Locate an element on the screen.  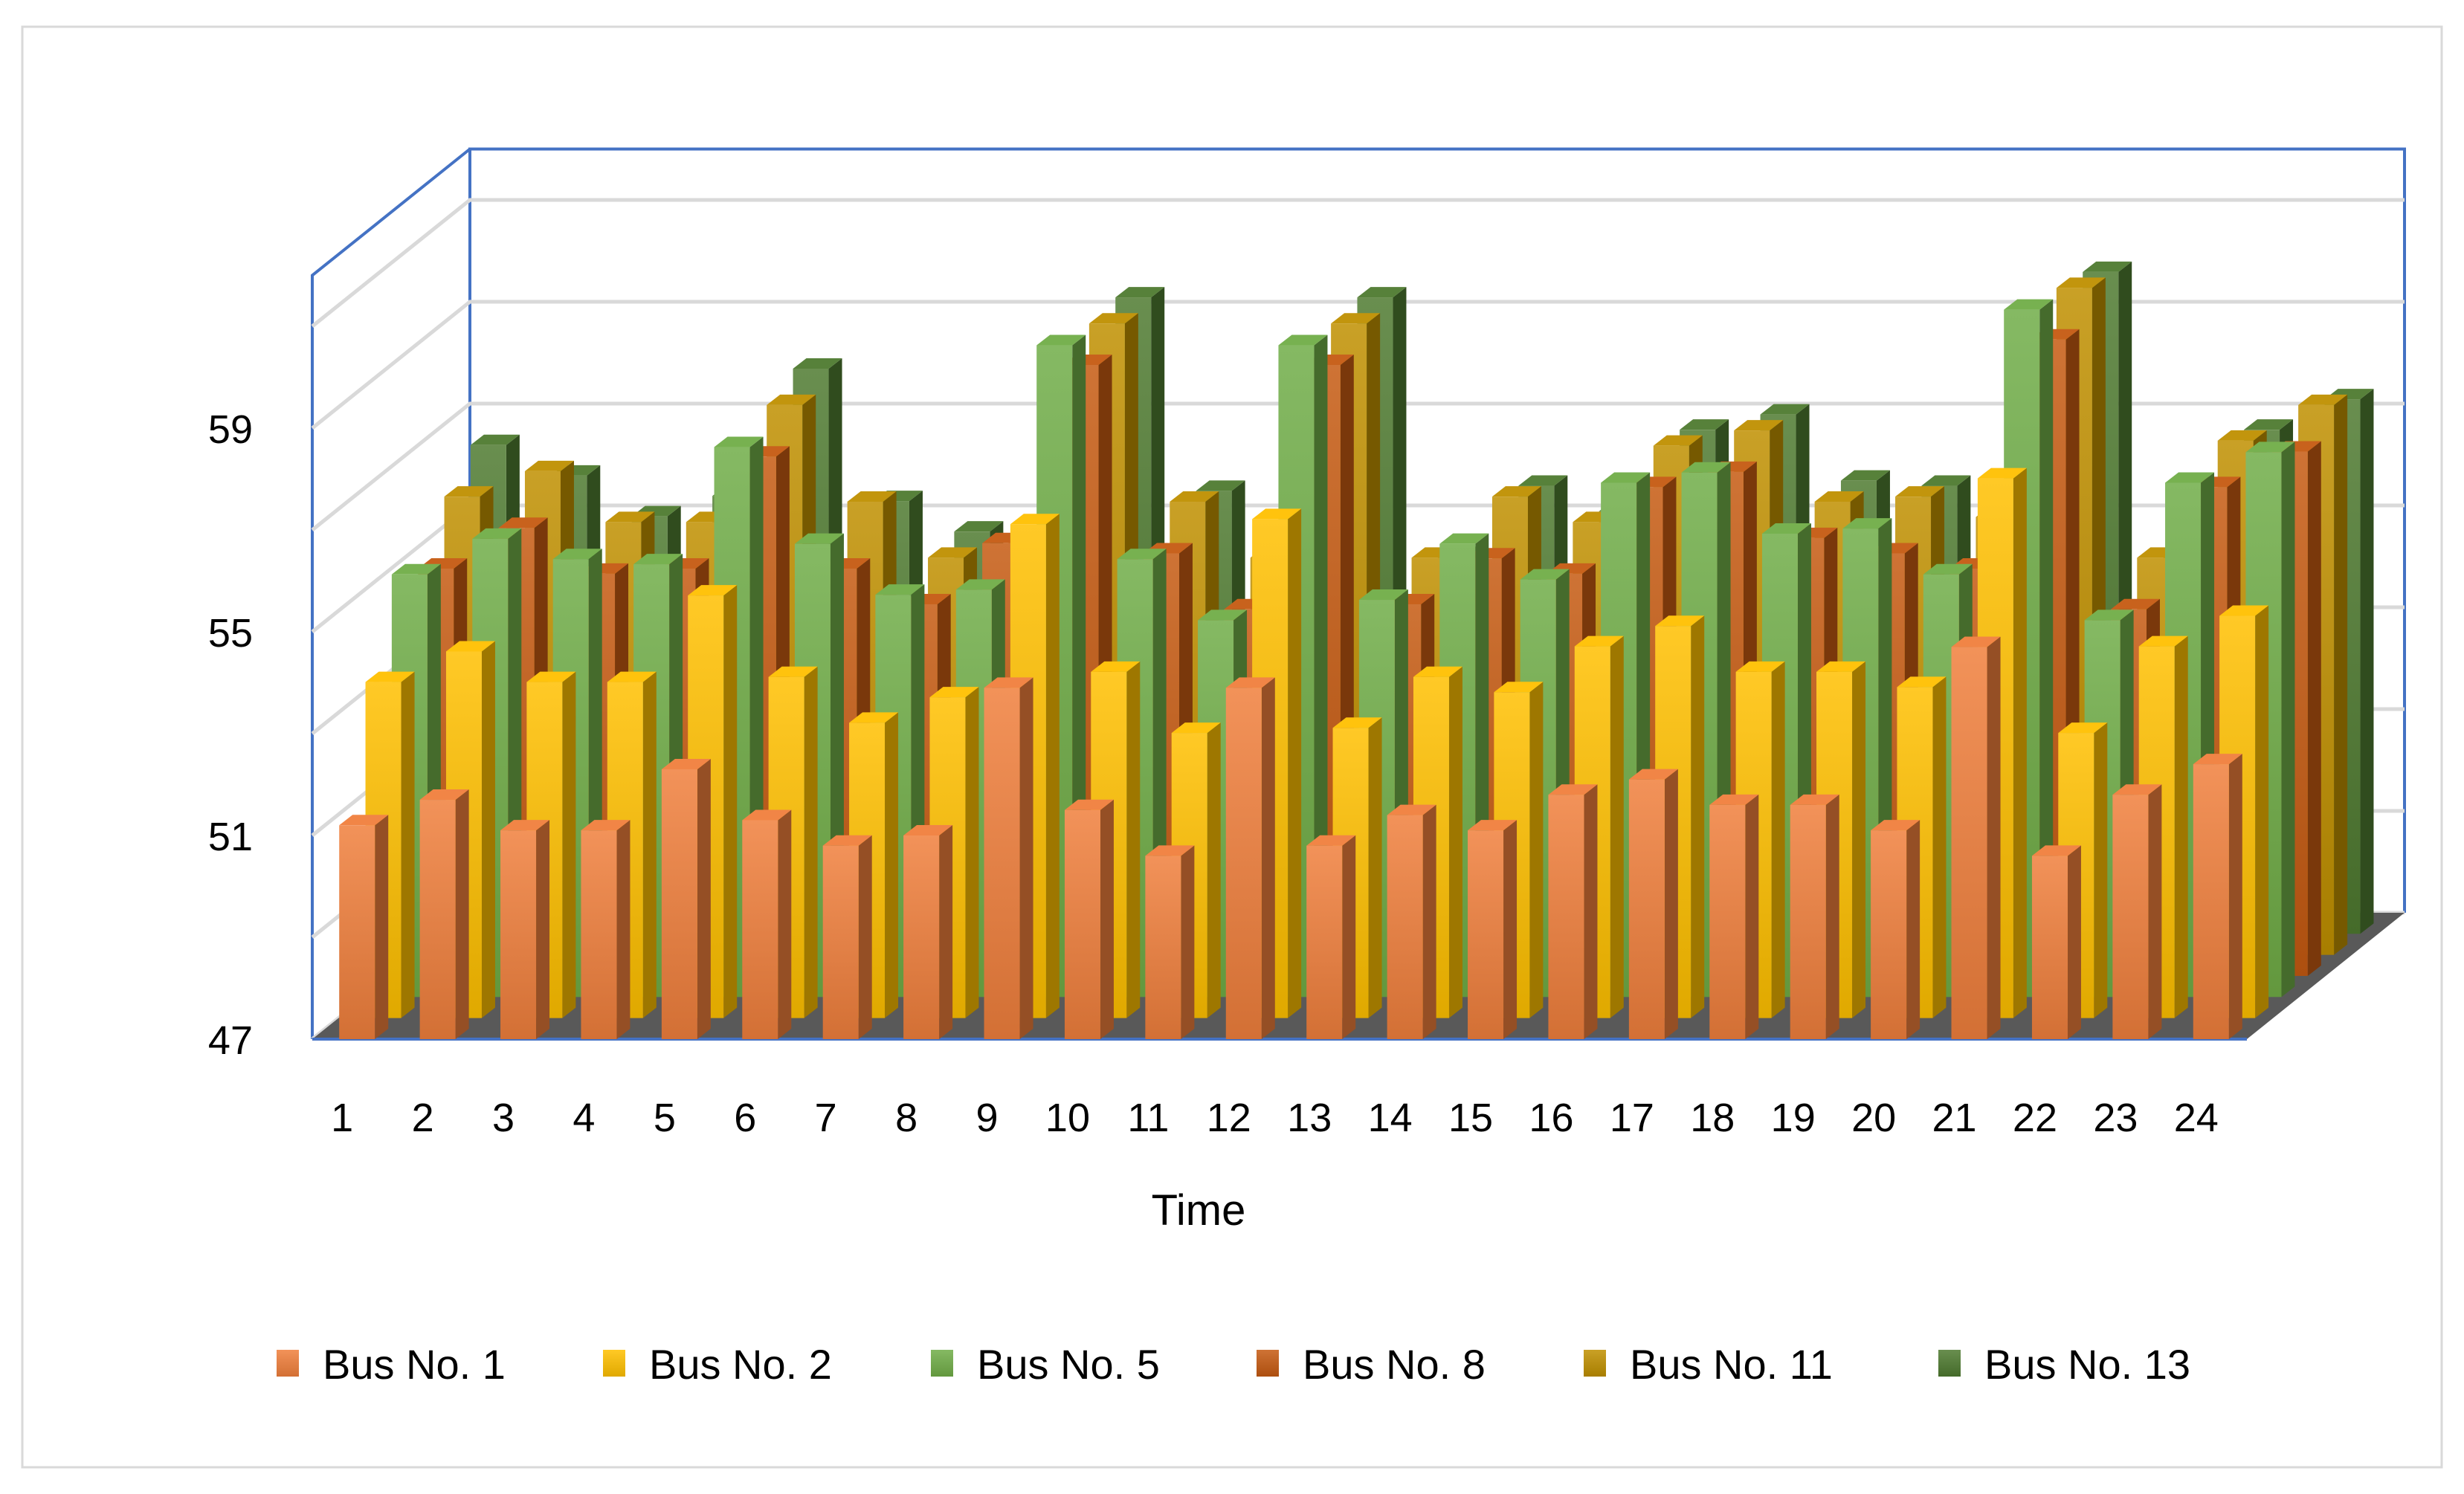
x-tick-label: 7 is located at coordinates (826, 1118).